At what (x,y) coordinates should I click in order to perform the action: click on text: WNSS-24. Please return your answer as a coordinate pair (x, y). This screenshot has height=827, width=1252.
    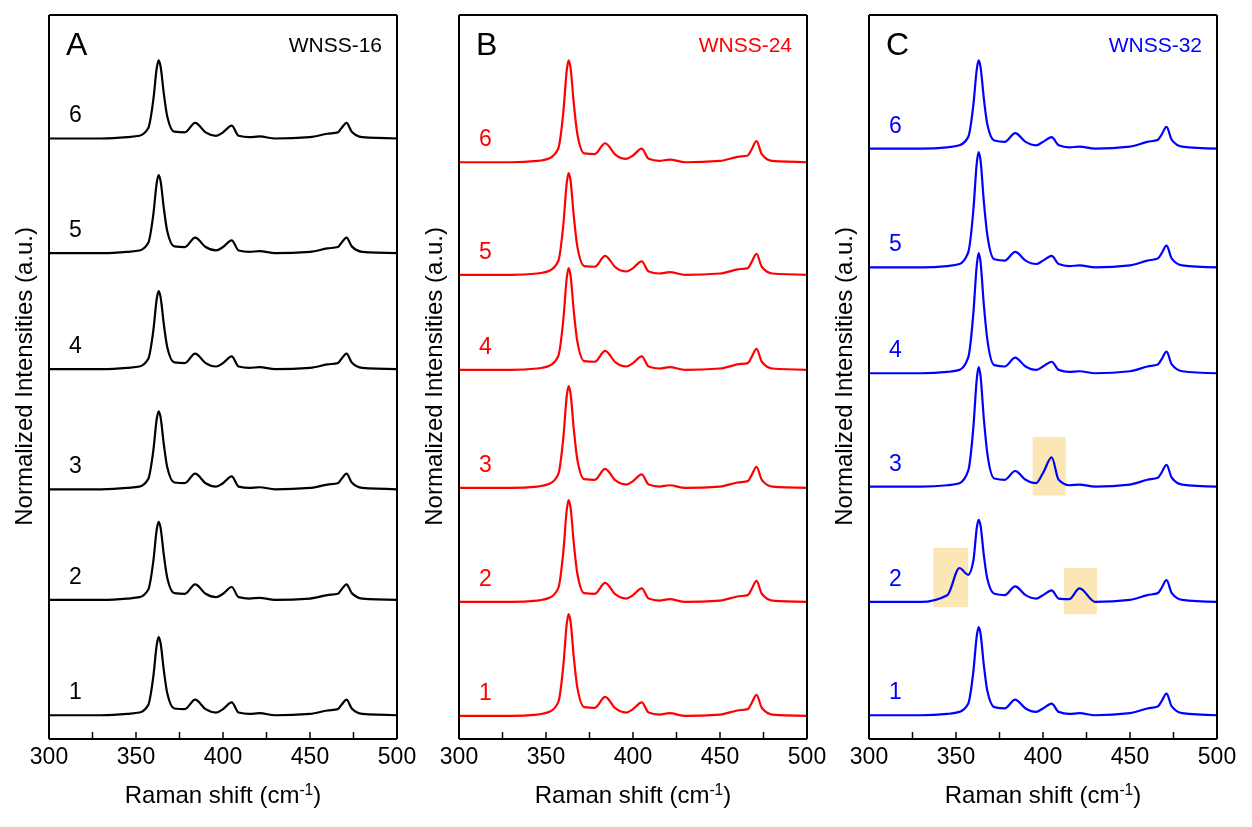
    Looking at the image, I should click on (745, 44).